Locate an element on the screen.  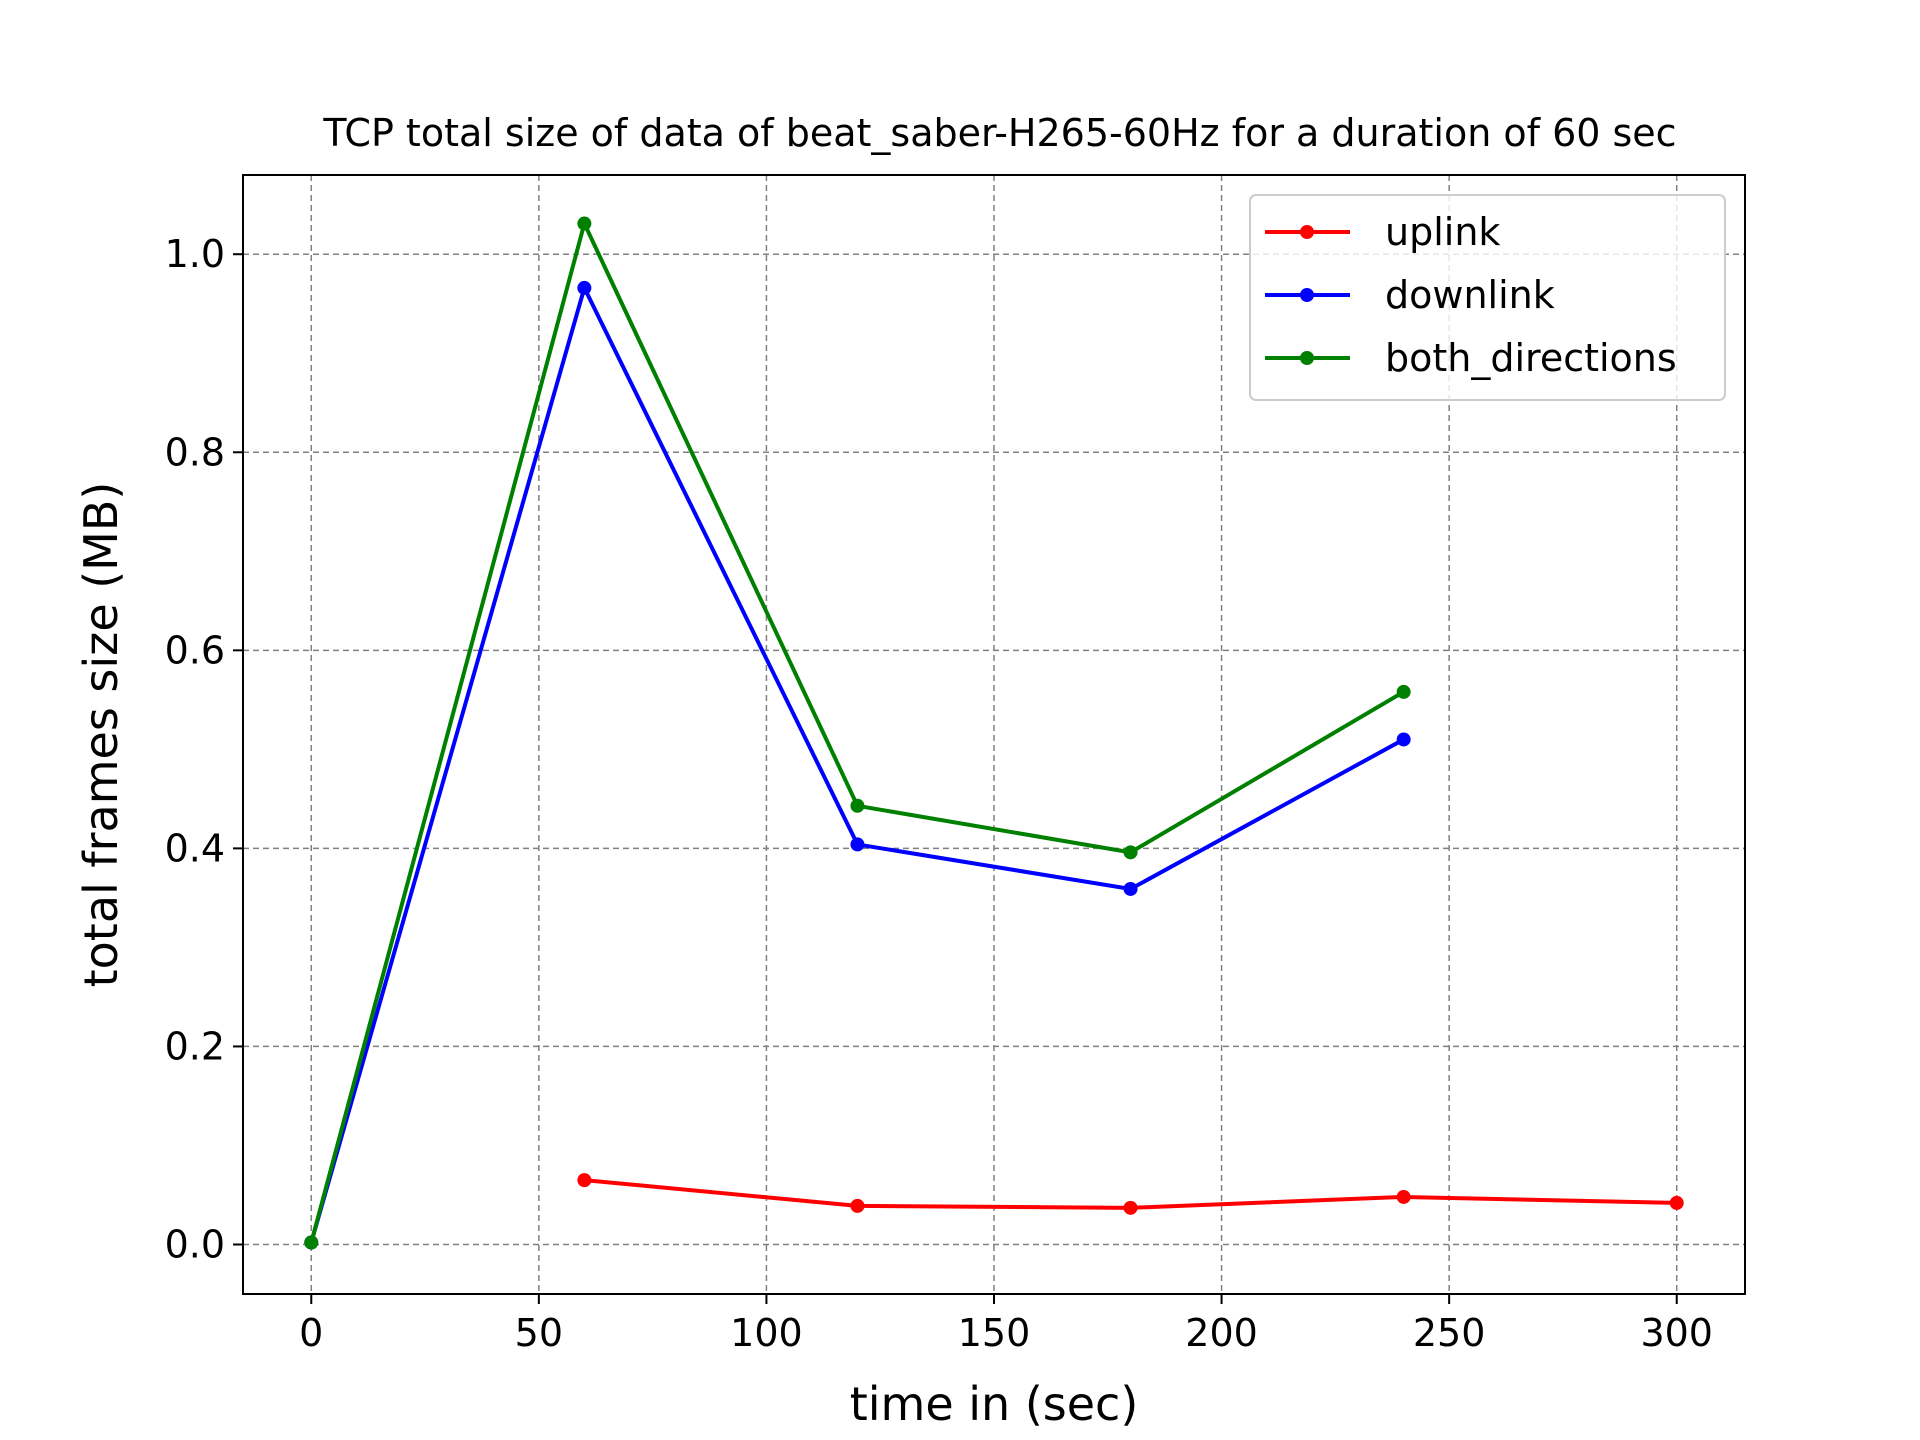
series-uplink is located at coordinates (1130, 1194).